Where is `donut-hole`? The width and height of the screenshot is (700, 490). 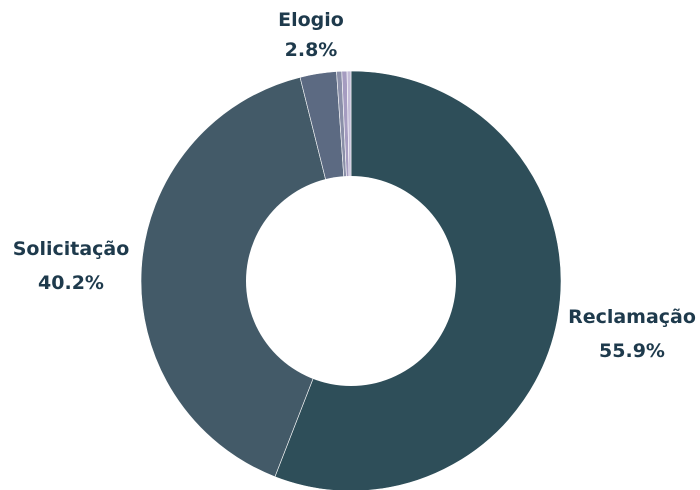 donut-hole is located at coordinates (351, 281).